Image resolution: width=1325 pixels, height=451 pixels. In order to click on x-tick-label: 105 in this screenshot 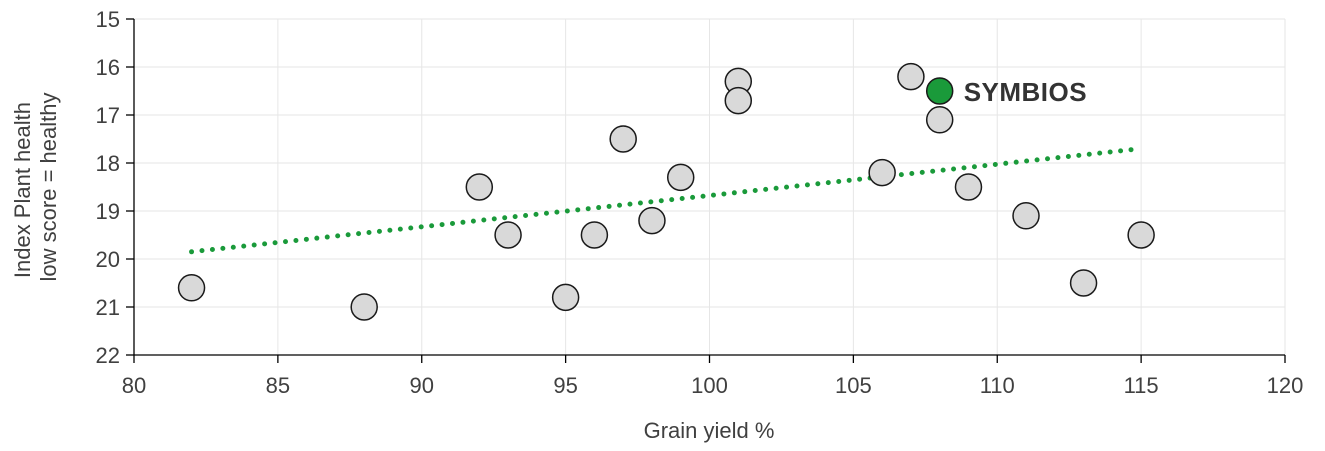, I will do `click(853, 385)`.